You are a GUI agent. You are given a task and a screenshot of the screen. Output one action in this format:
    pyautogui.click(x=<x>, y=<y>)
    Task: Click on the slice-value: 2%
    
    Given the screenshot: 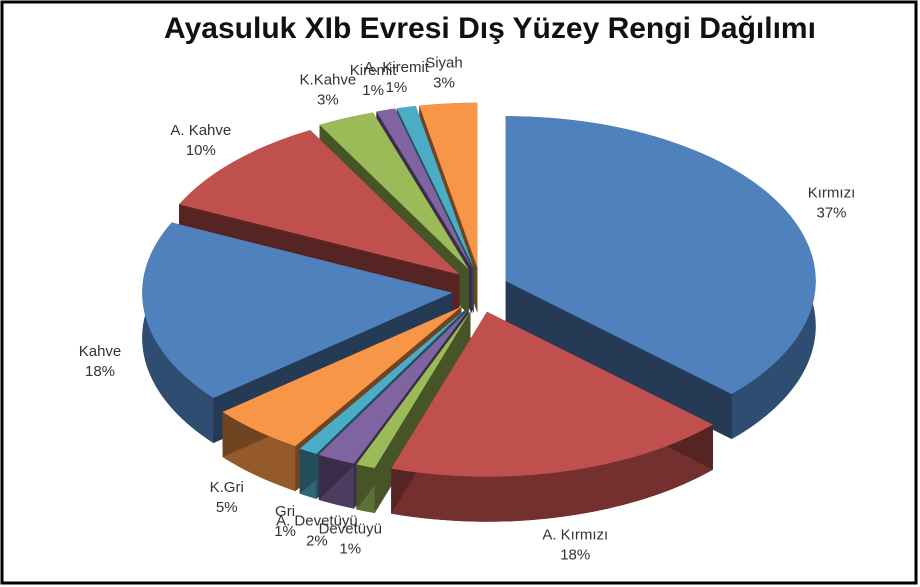 What is the action you would take?
    pyautogui.click(x=317, y=541)
    